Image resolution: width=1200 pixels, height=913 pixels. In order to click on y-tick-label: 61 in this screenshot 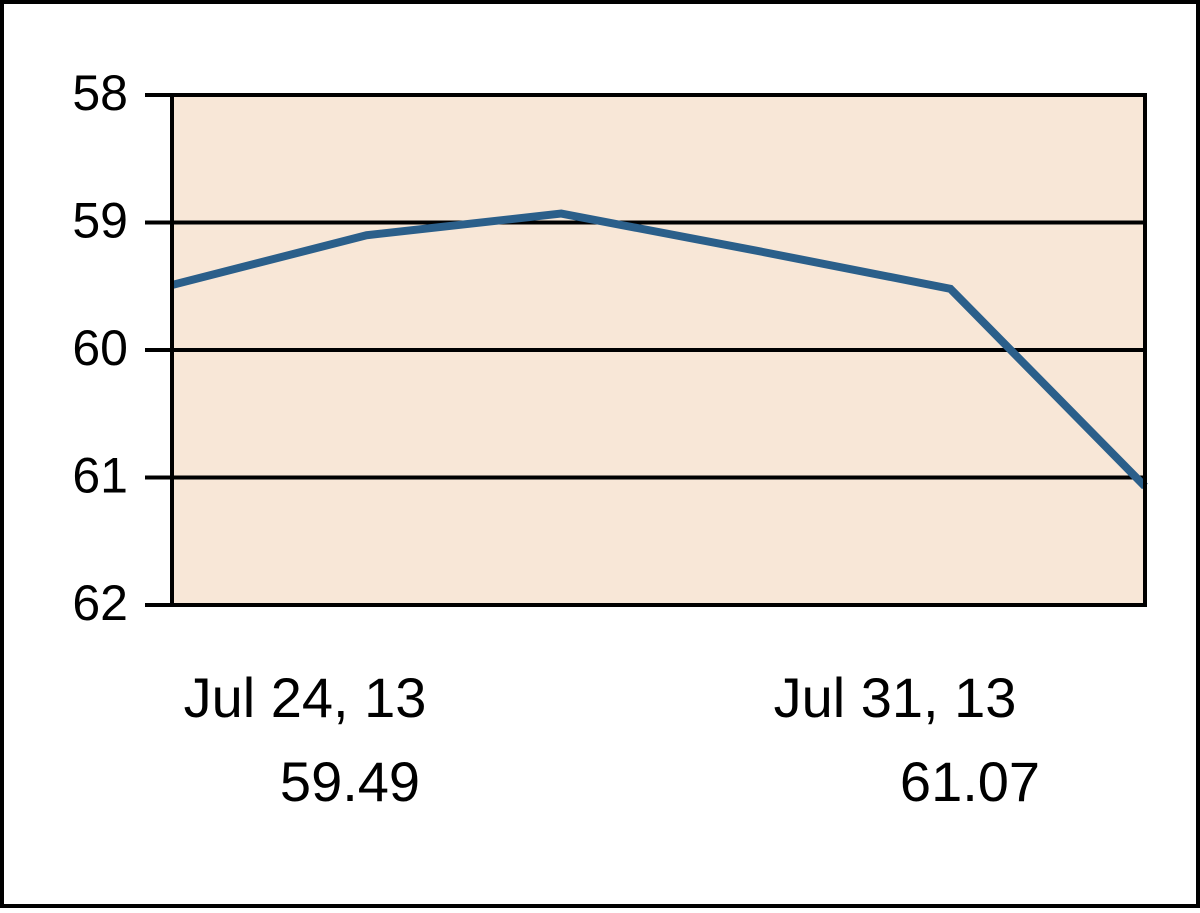, I will do `click(100, 476)`.